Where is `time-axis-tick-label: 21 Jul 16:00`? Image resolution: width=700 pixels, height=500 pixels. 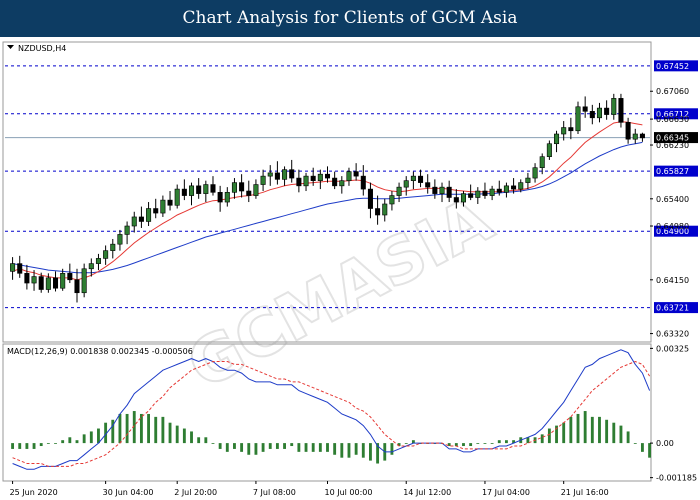 time-axis-tick-label: 21 Jul 16:00 is located at coordinates (585, 492).